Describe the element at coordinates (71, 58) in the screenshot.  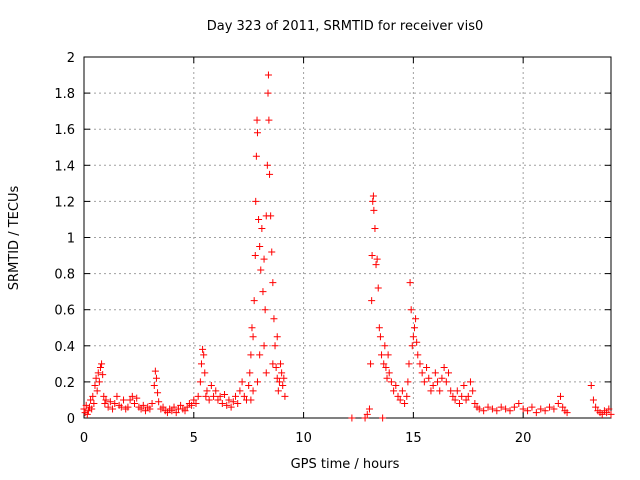
I see `y-tick-label: 2` at that location.